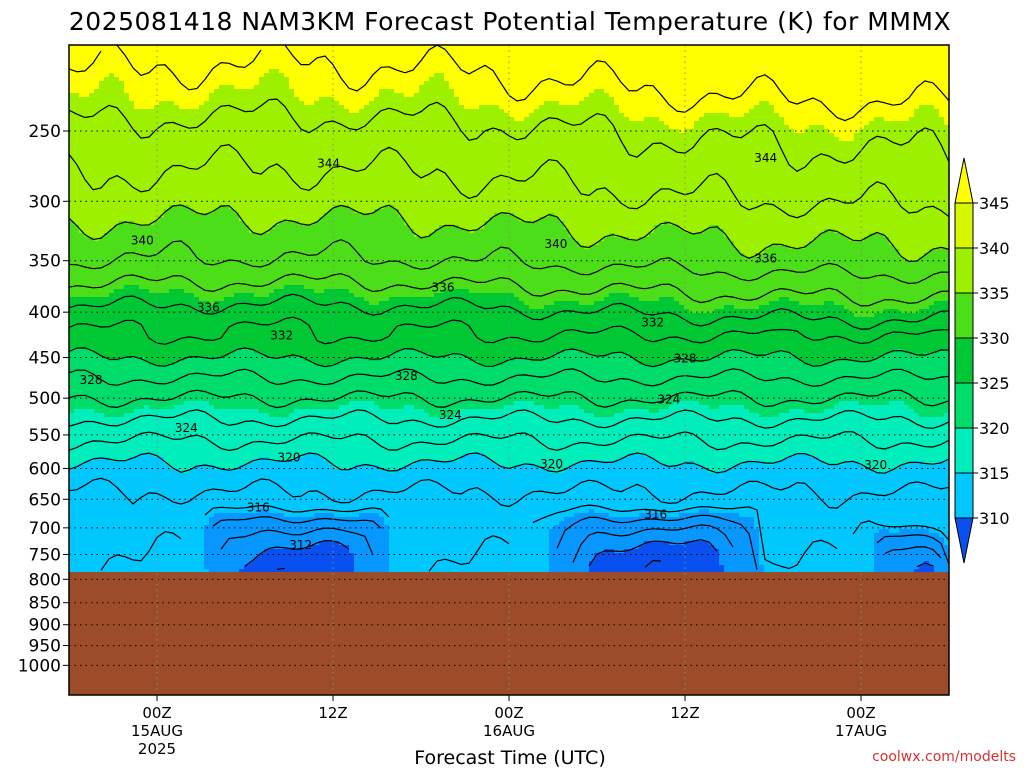 Image resolution: width=1024 pixels, height=768 pixels. I want to click on colorbar-tick-label: 330, so click(994, 338).